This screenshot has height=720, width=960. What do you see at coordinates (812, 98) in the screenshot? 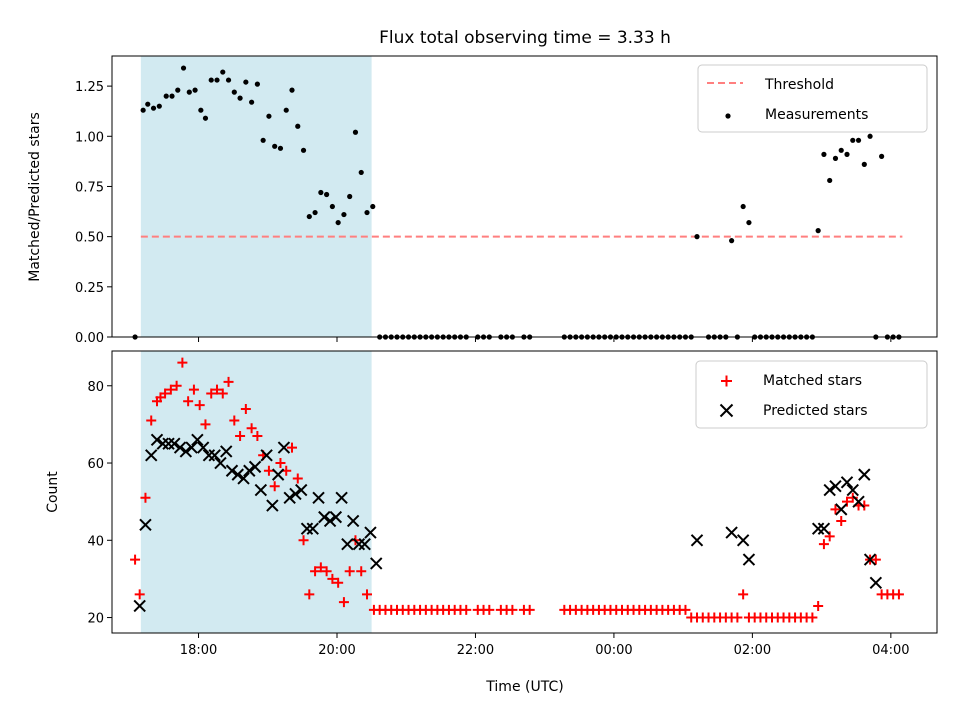
I see `top-legend-box` at bounding box center [812, 98].